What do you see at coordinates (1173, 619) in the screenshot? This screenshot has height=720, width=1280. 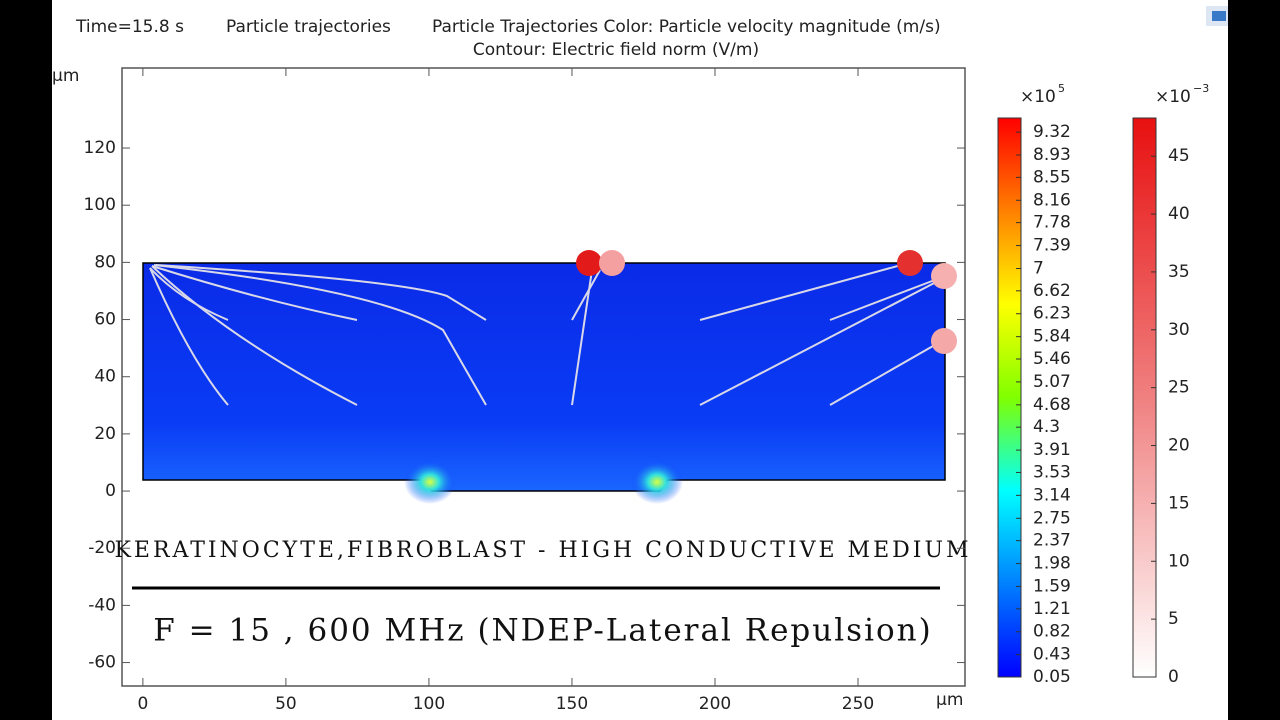 I see `colorbar-tick-label: 5` at bounding box center [1173, 619].